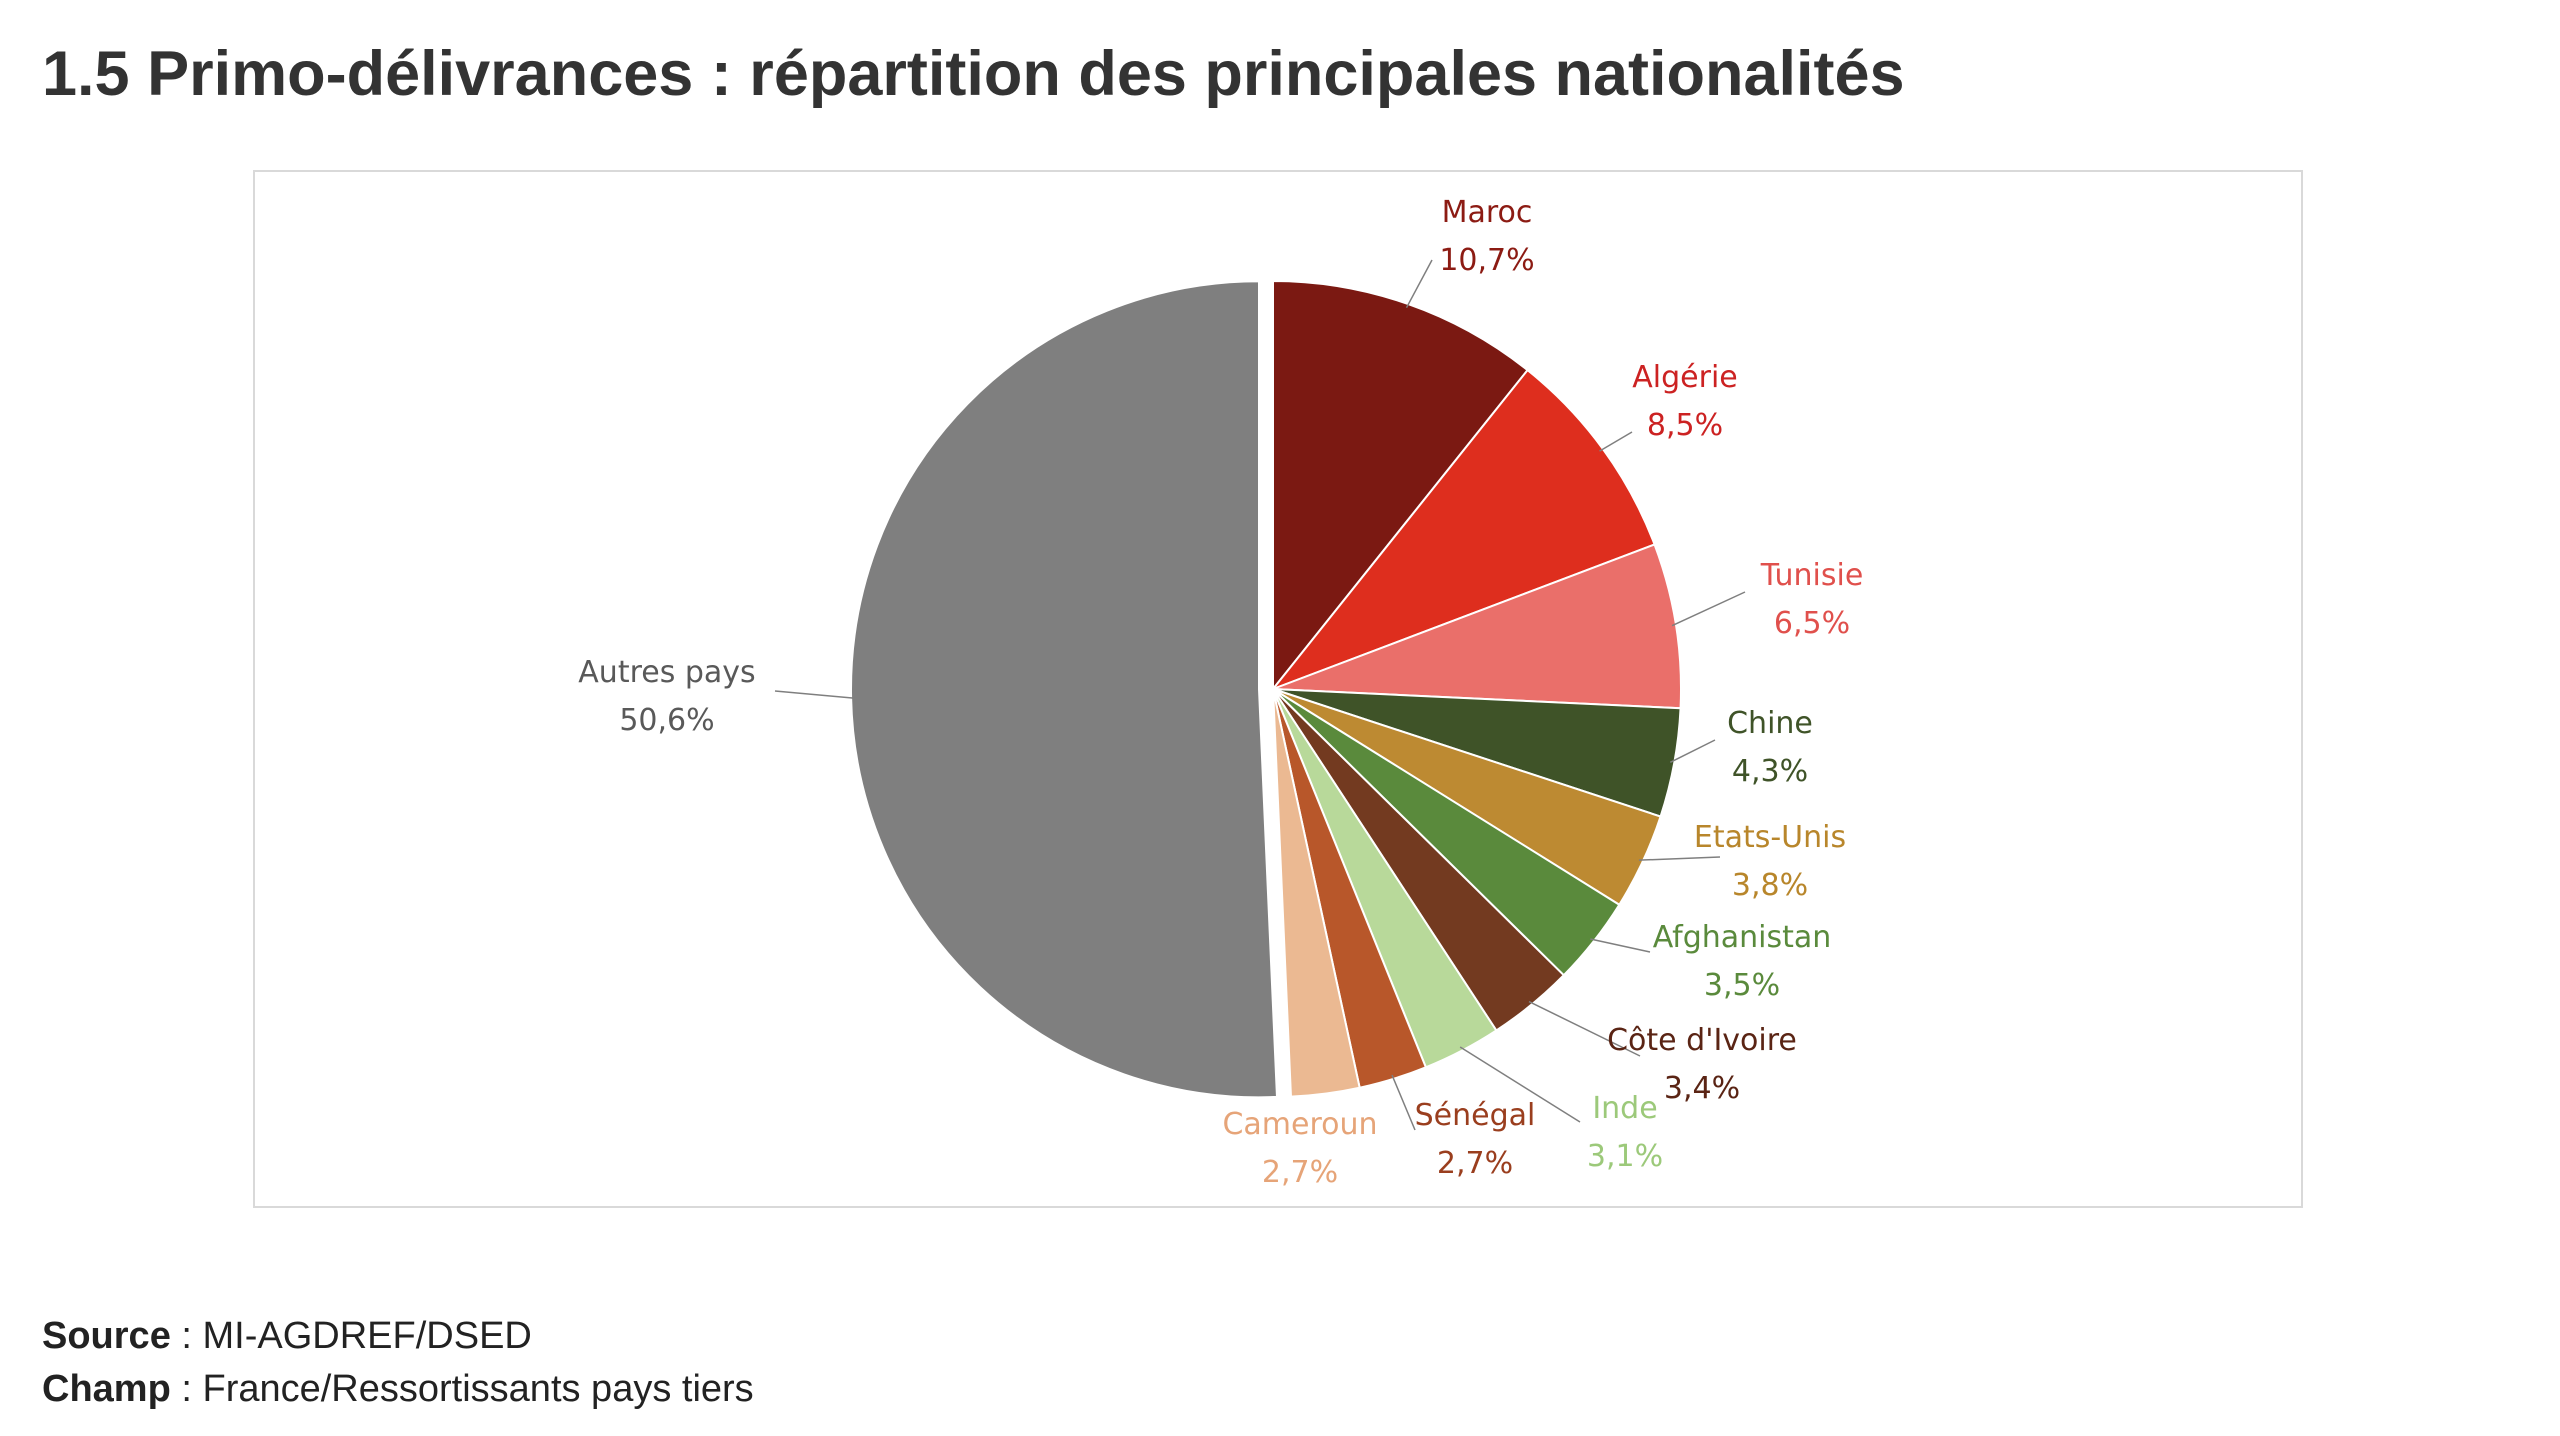 Image resolution: width=2560 pixels, height=1436 pixels. Describe the element at coordinates (815, 694) in the screenshot. I see `leader-line-autres-pays` at that location.